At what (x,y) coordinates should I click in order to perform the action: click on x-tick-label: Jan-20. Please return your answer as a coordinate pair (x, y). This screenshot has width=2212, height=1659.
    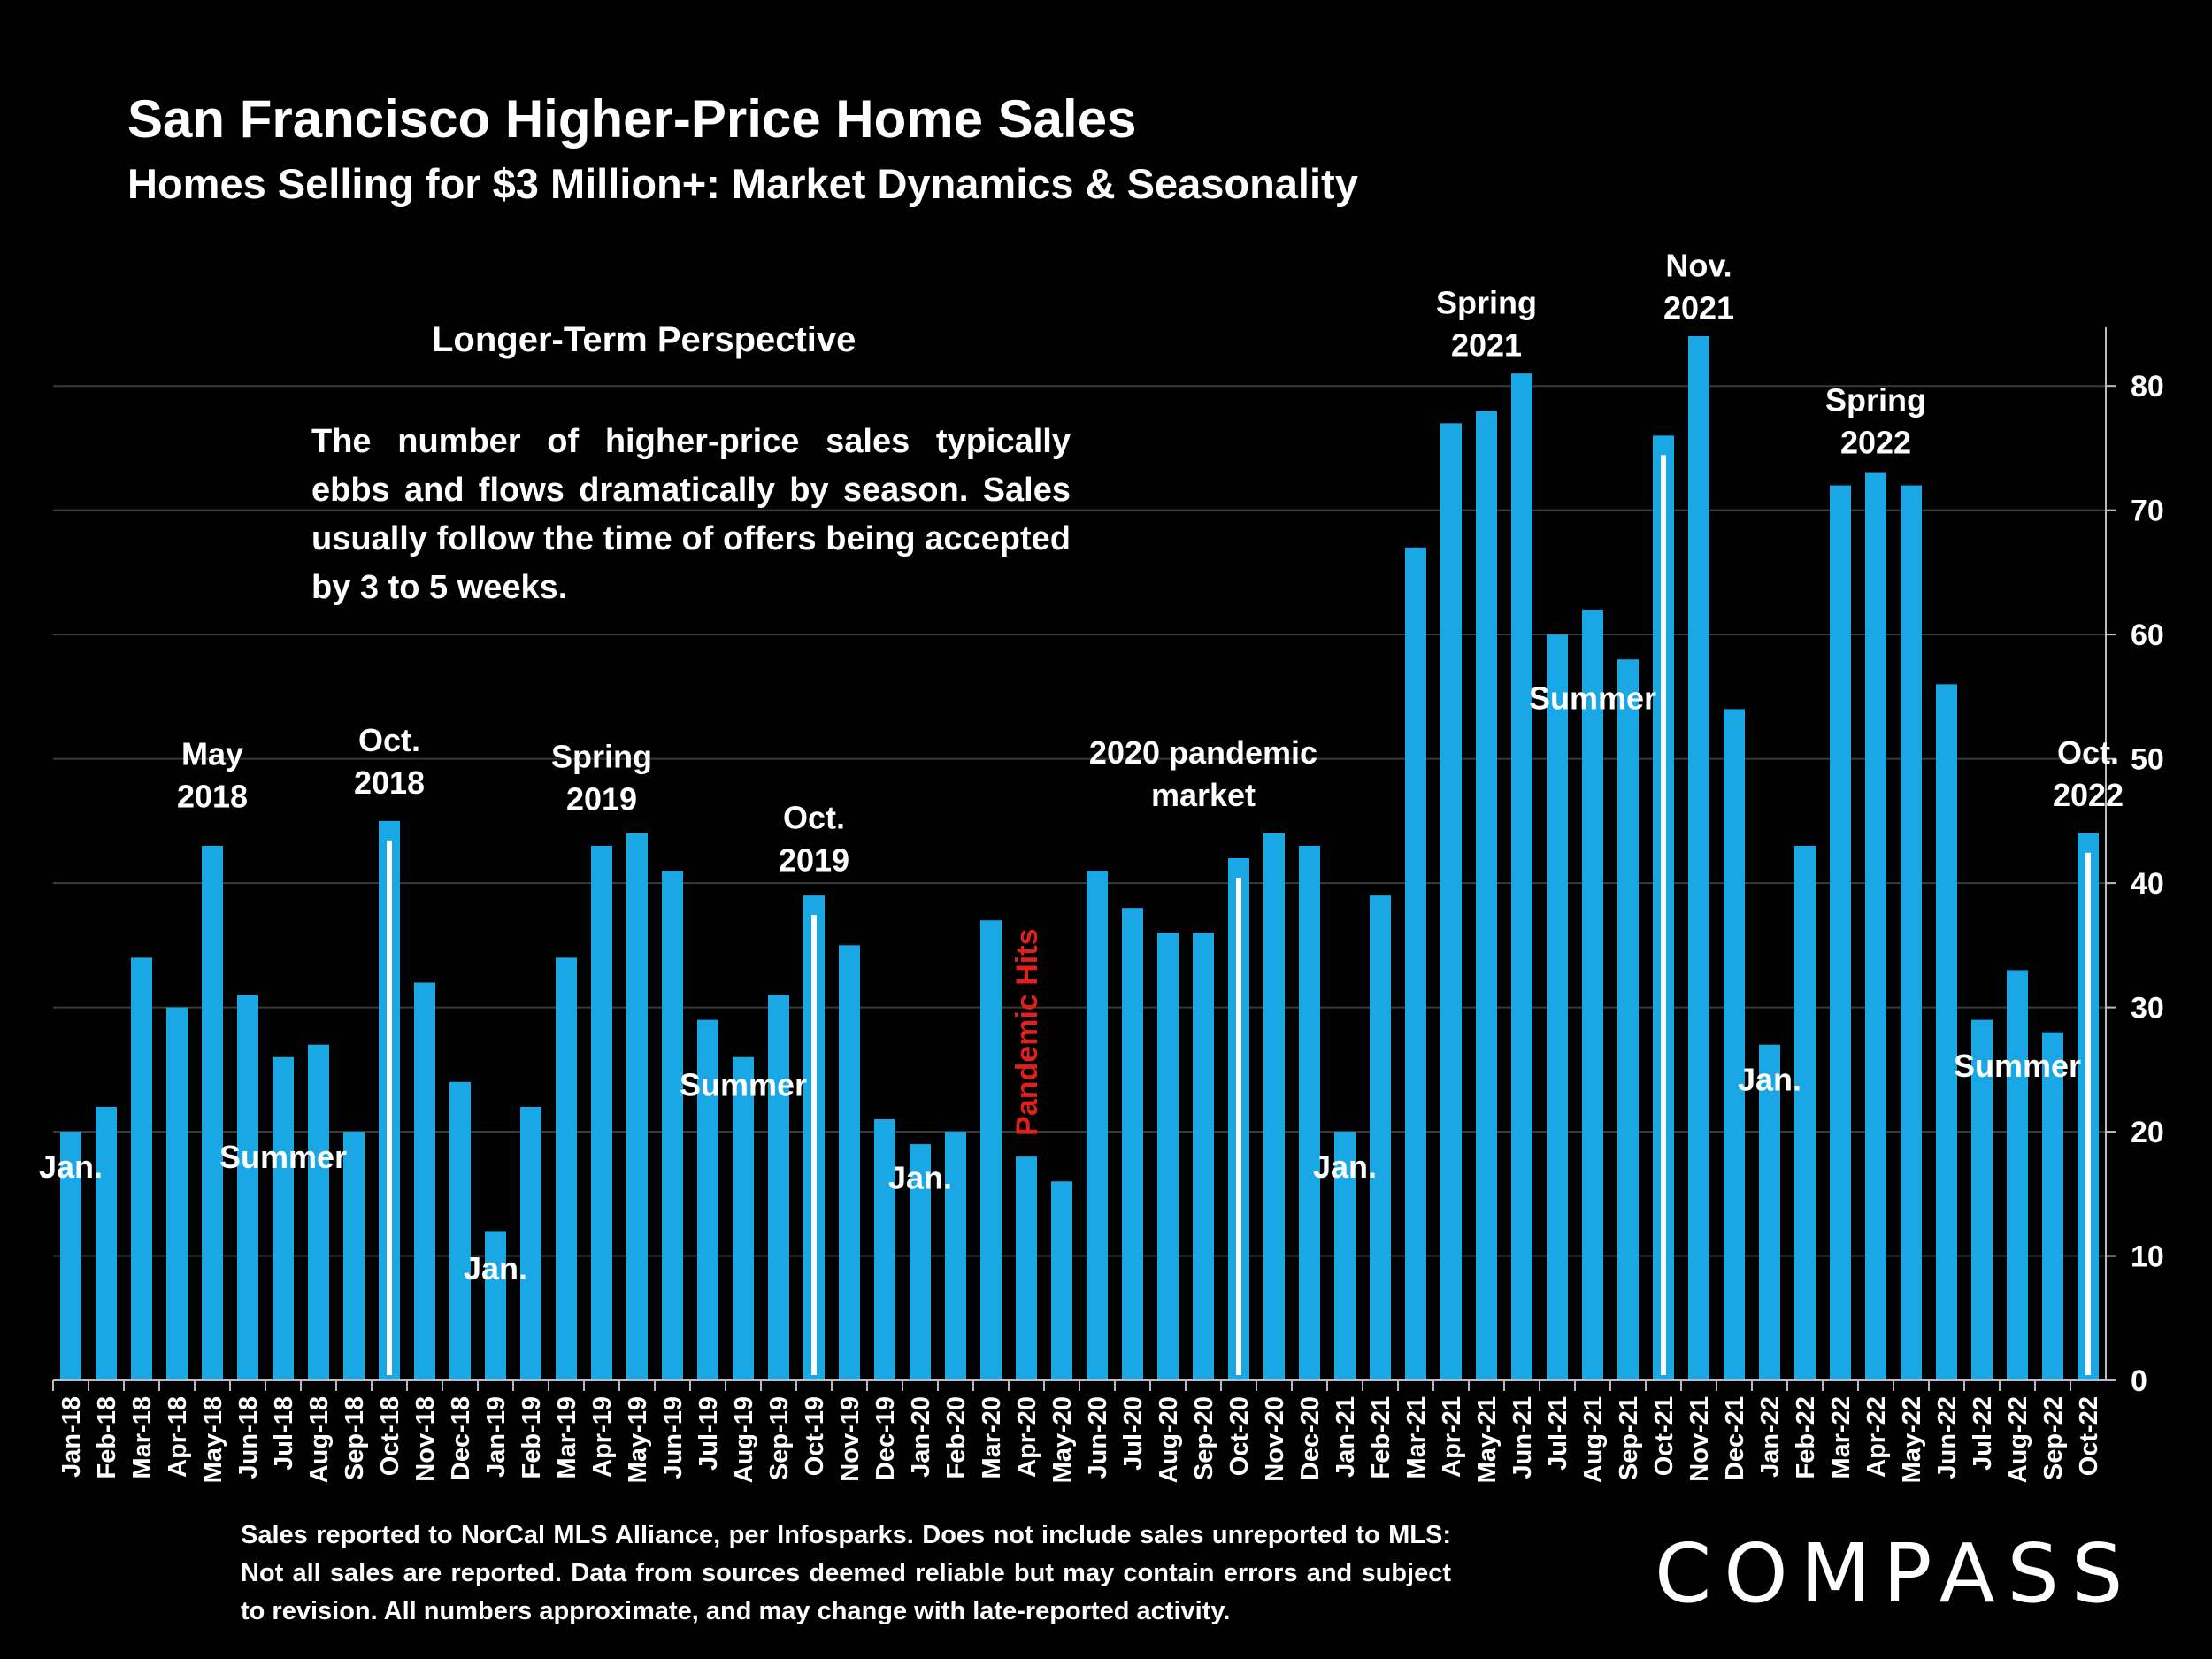
    Looking at the image, I should click on (921, 1437).